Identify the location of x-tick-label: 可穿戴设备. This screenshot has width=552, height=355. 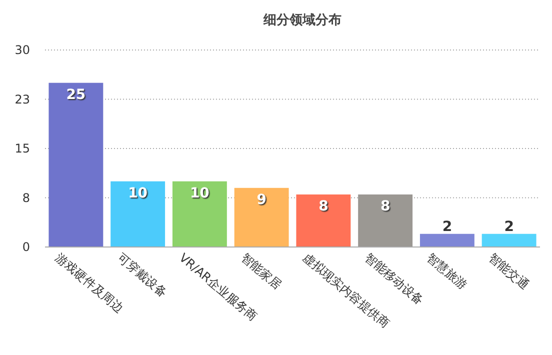
(142, 275).